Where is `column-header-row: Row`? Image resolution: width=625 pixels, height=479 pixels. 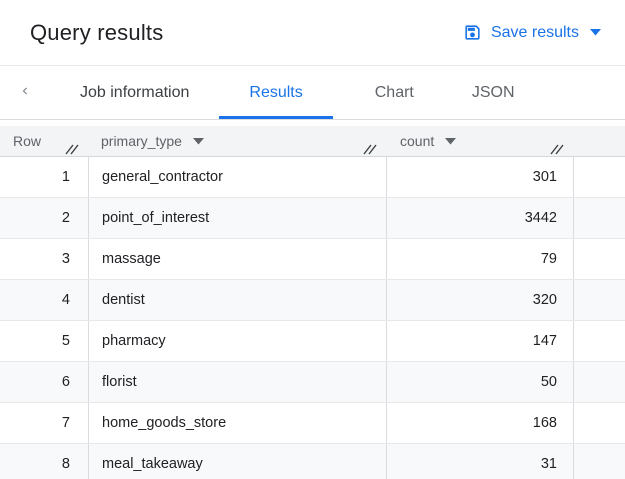 column-header-row: Row is located at coordinates (44, 141).